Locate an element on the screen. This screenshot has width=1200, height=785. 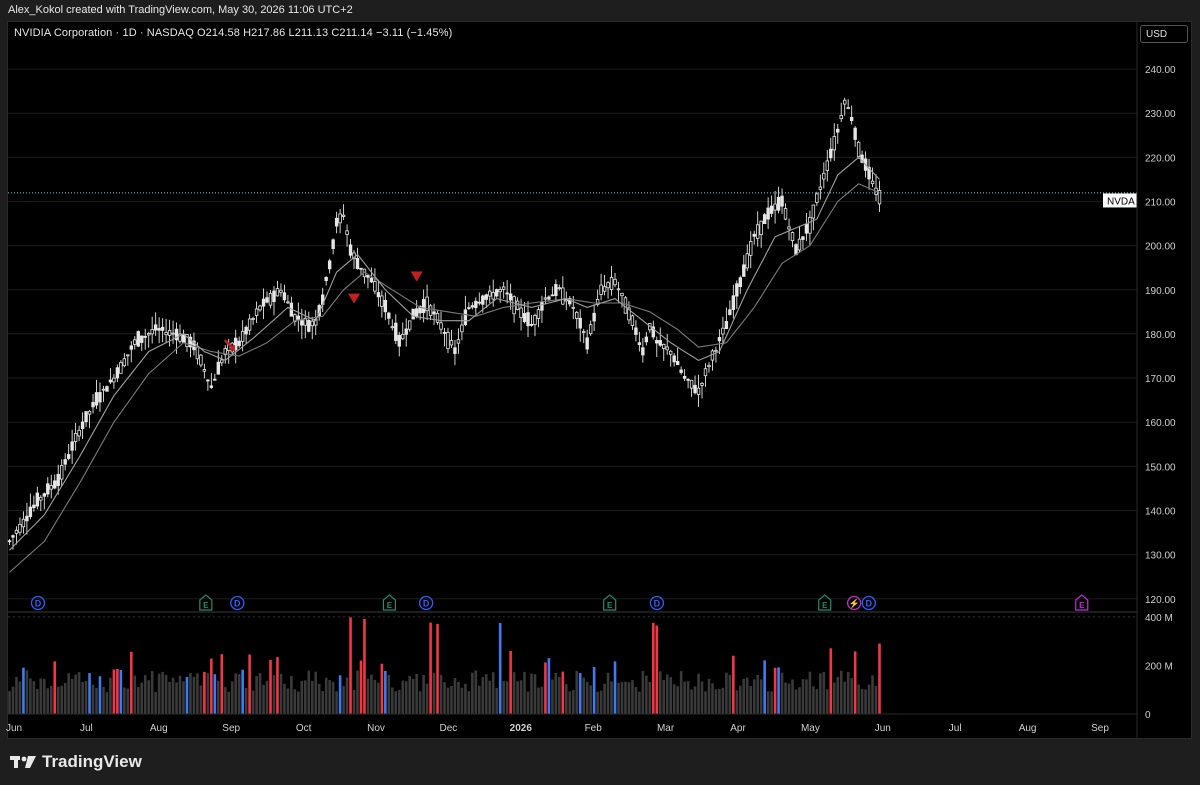
time-tick-label: May is located at coordinates (810, 728).